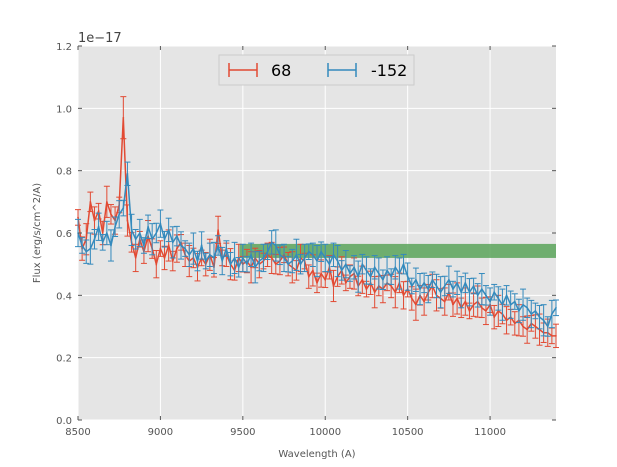 This screenshot has height=467, width=617. I want to click on y-tick-label: 1.2, so click(64, 47).